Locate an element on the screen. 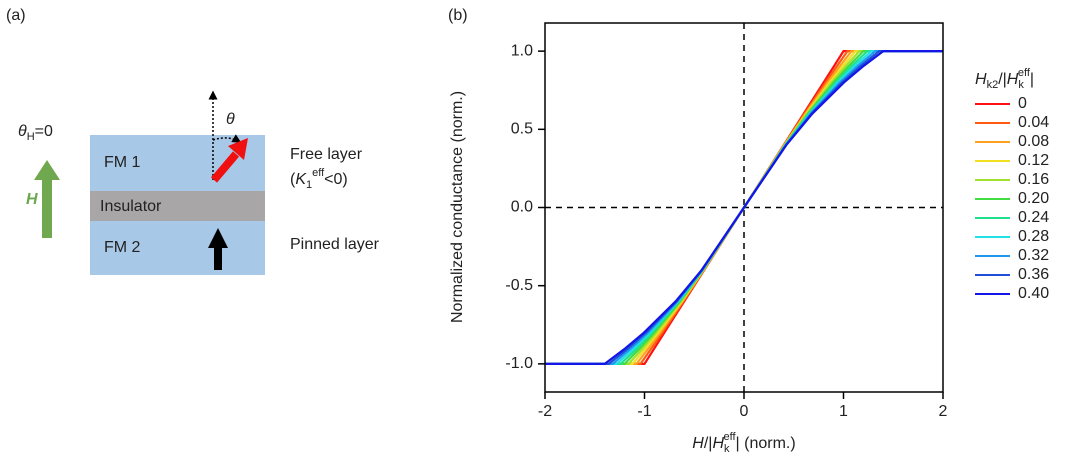  y-axis-title: Normalized conductance (norm.) is located at coordinates (457, 207).